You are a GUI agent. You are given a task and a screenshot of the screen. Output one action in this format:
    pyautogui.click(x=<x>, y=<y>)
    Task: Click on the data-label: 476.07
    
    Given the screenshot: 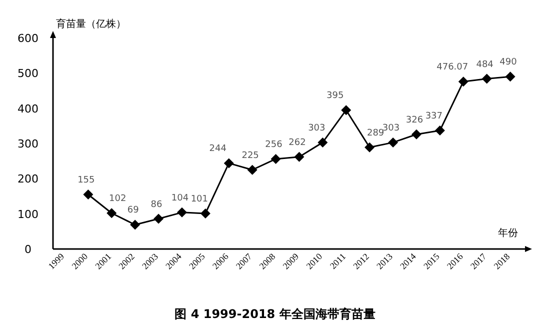 What is the action you would take?
    pyautogui.click(x=452, y=67)
    